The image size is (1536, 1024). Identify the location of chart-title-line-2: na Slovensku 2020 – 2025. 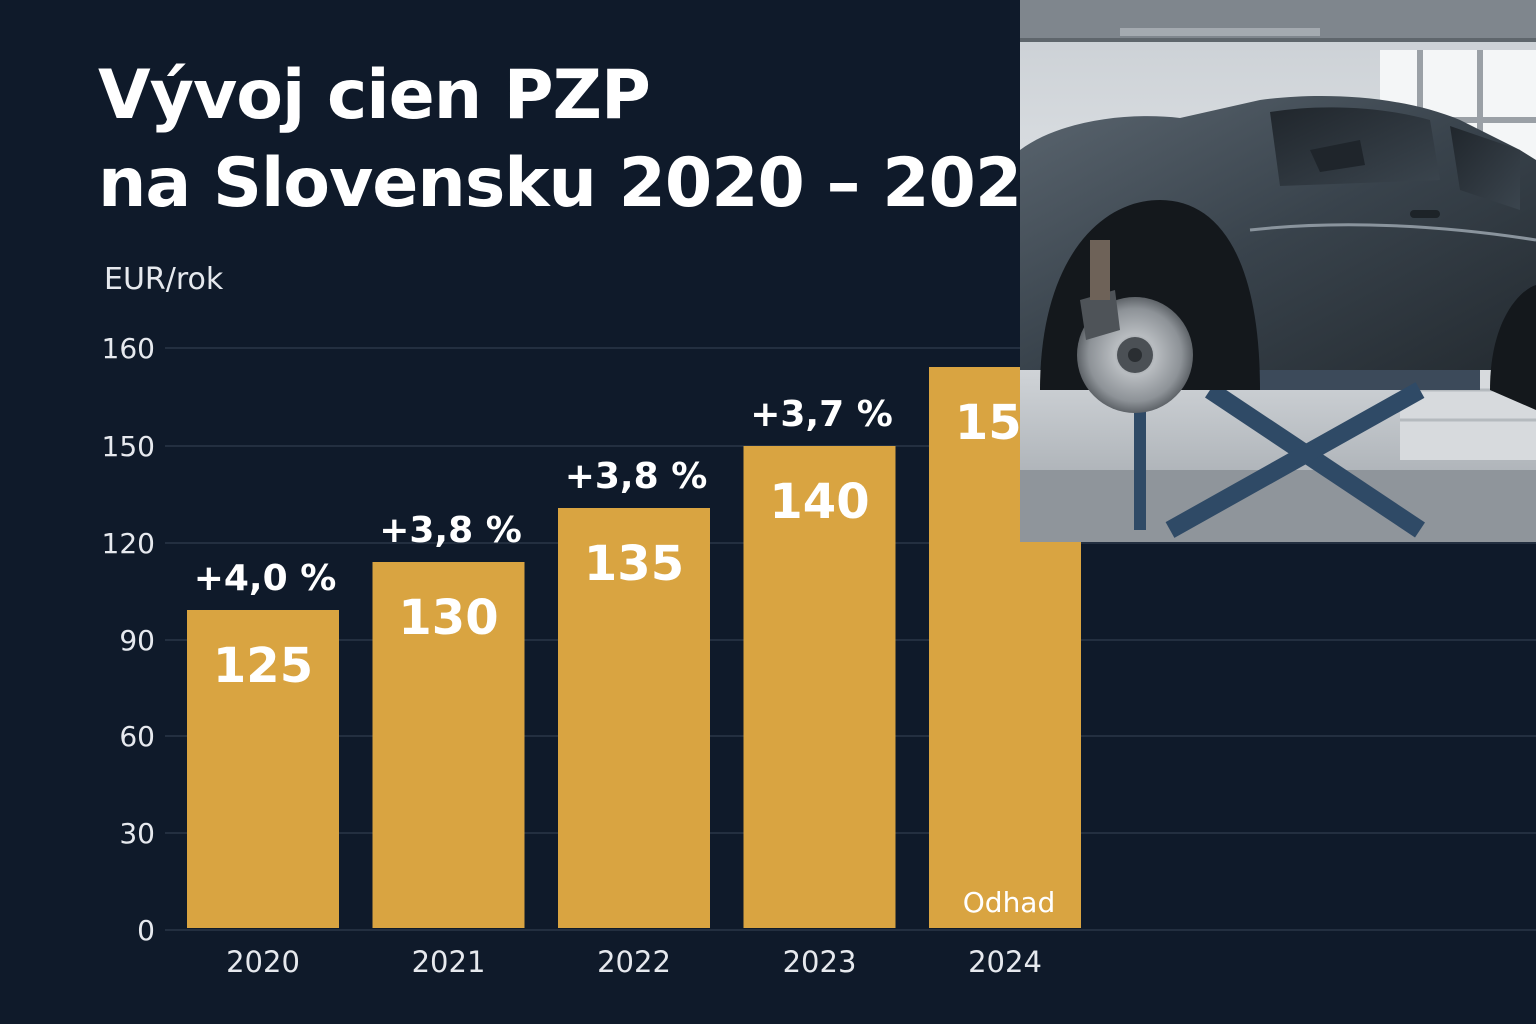
(583, 183).